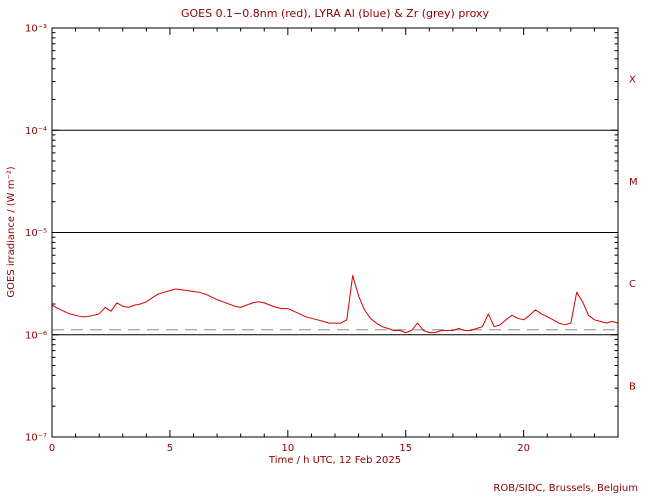 This screenshot has height=500, width=650. Describe the element at coordinates (334, 460) in the screenshot. I see `x-axis-label: Time / h UTC, 12 Feb 2025` at that location.